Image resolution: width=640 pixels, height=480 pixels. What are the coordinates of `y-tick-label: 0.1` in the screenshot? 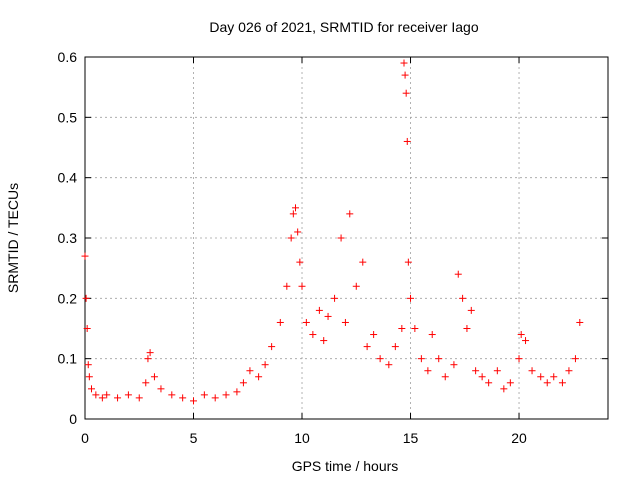 It's located at (68, 359).